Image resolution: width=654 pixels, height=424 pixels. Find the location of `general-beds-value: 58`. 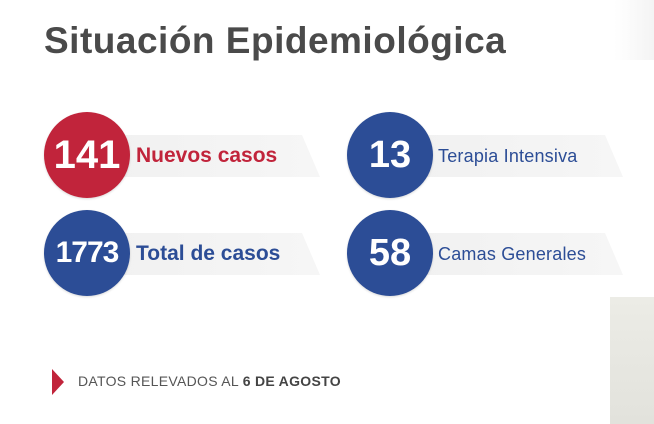

general-beds-value: 58 is located at coordinates (390, 252).